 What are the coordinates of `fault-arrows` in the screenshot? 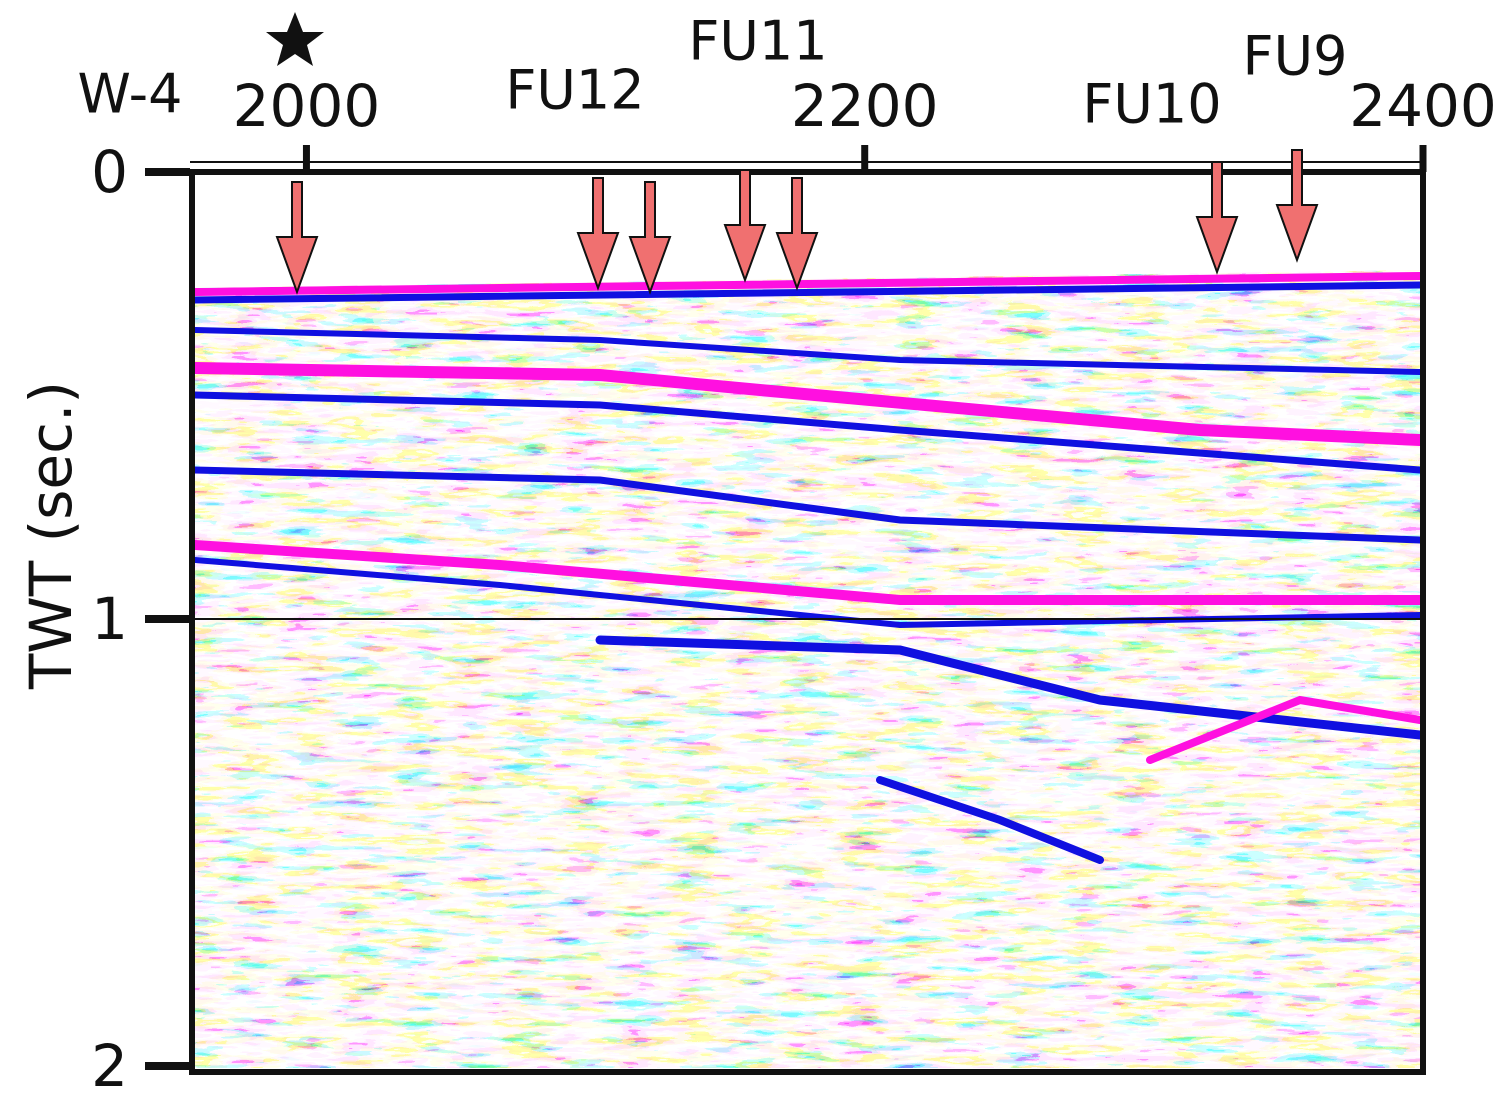 It's located at (797, 222).